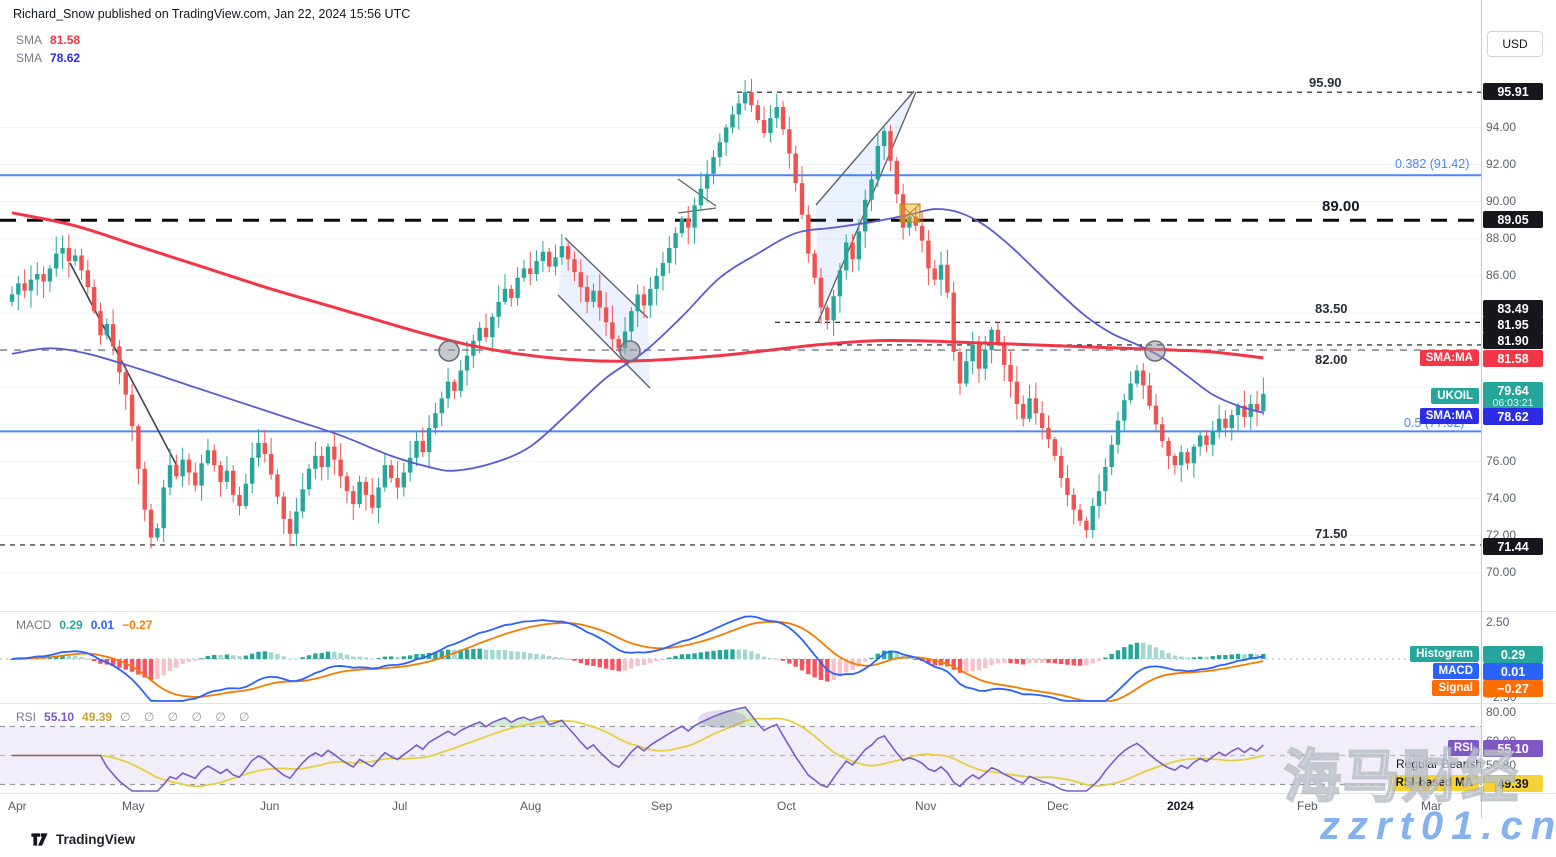 Image resolution: width=1556 pixels, height=857 pixels. What do you see at coordinates (1513, 688) in the screenshot?
I see `axis-value-badge: −0.27` at bounding box center [1513, 688].